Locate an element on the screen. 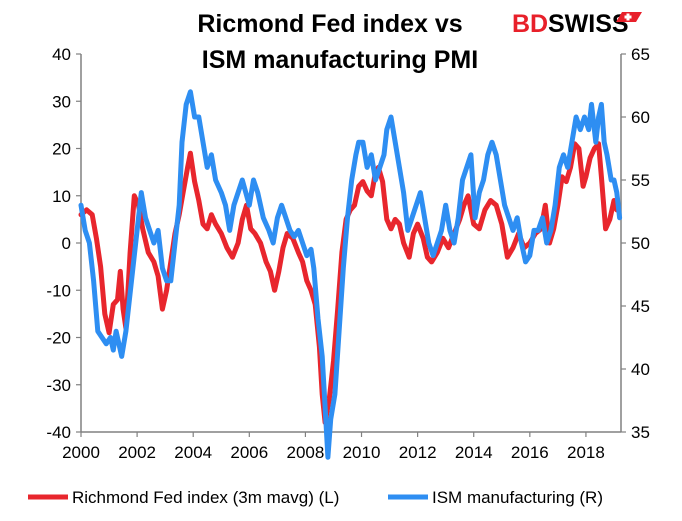 Image resolution: width=682 pixels, height=521 pixels. right-tick-label: 35 is located at coordinates (640, 432).